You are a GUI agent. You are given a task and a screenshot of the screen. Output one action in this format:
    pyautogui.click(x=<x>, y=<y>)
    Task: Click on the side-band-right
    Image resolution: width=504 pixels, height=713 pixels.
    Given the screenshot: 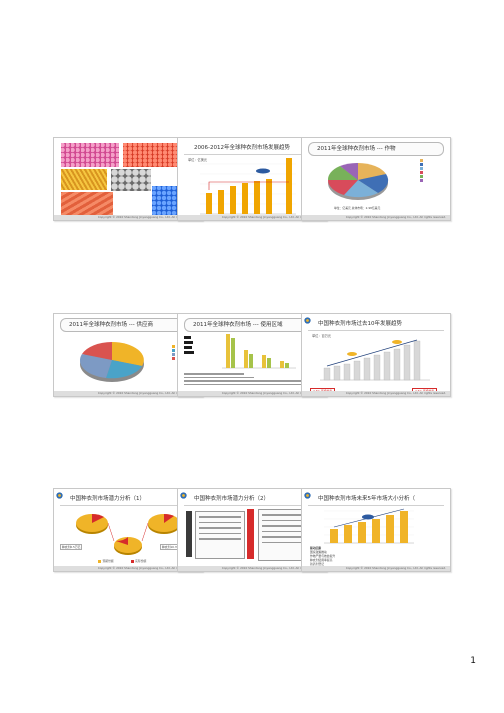 What is the action you would take?
    pyautogui.click(x=250, y=534)
    